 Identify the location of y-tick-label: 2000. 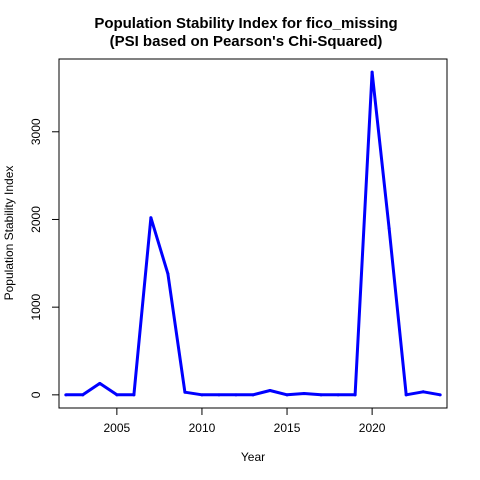
(36, 219).